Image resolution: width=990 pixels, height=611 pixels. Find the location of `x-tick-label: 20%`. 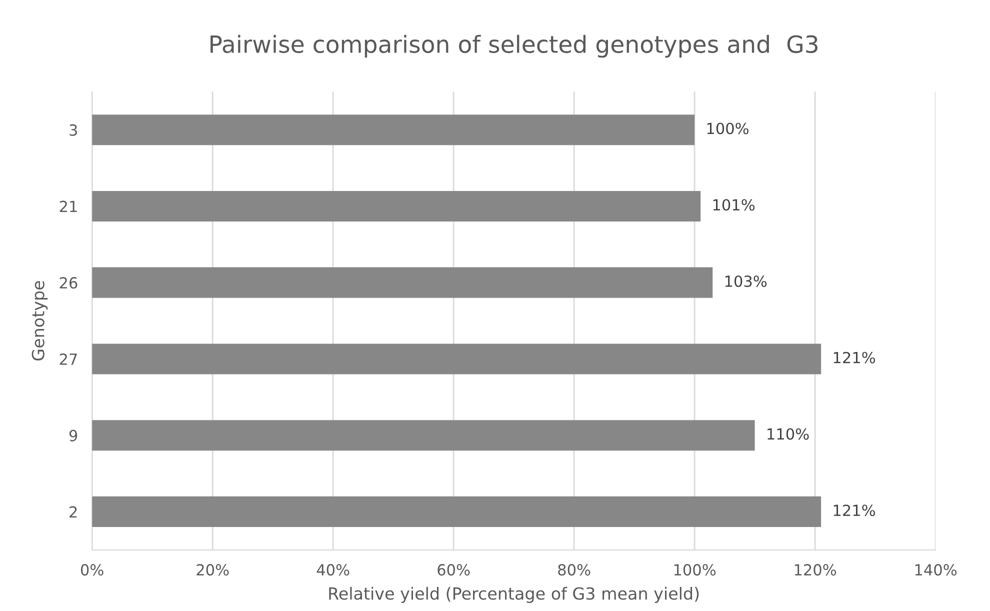

x-tick-label: 20% is located at coordinates (212, 570).